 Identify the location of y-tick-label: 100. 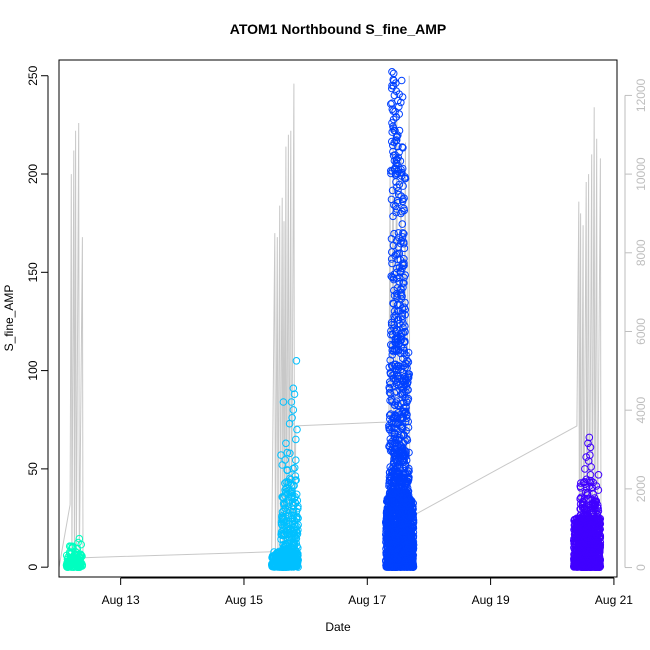
(33, 370).